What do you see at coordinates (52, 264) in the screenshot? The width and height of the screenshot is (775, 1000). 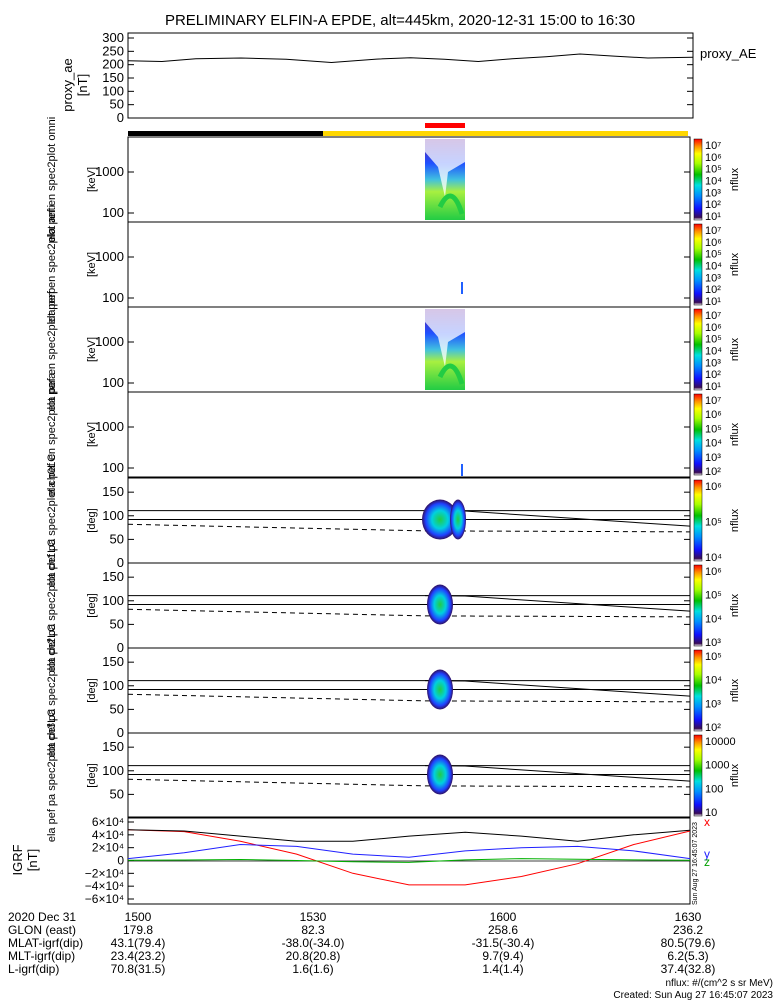 I see `panel-ylabel: ela pef en spec2plot anti` at bounding box center [52, 264].